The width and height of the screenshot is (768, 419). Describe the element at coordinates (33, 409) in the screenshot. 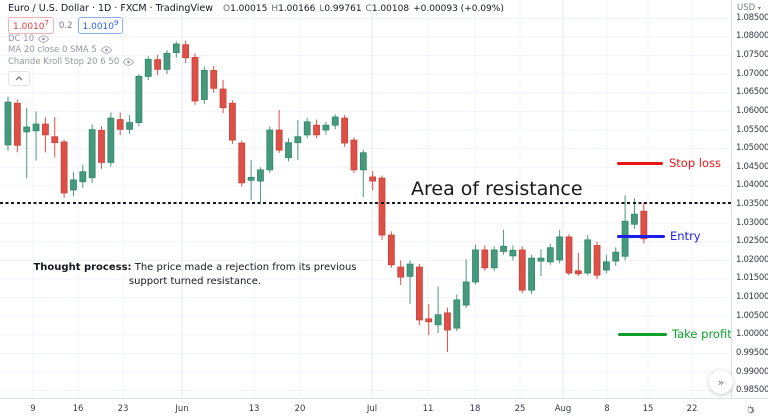

I see `time-axis-label: 9` at that location.